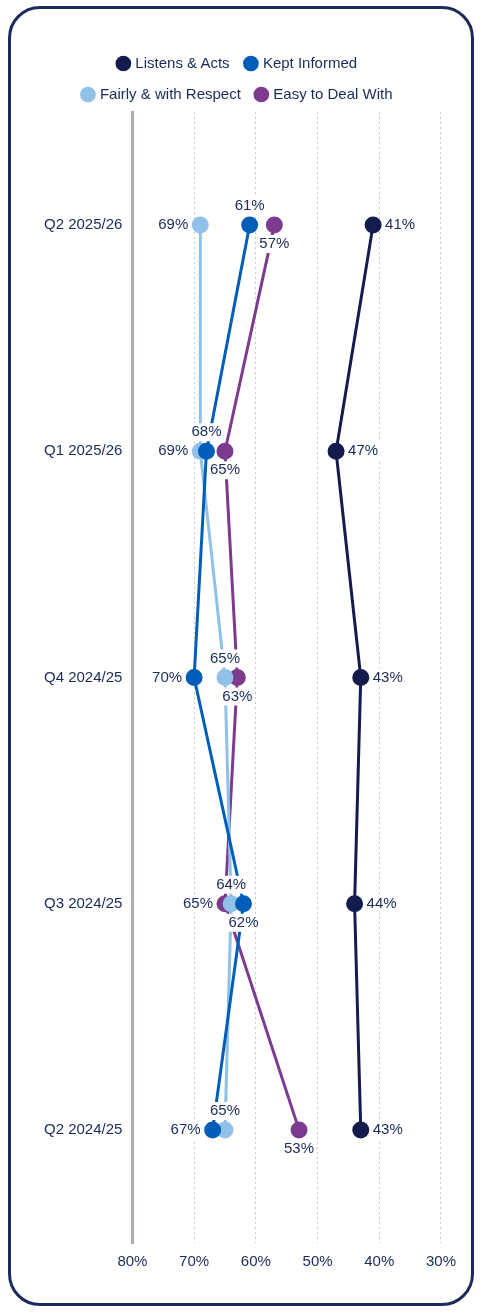  What do you see at coordinates (333, 93) in the screenshot?
I see `legend-label: Easy to Deal With` at bounding box center [333, 93].